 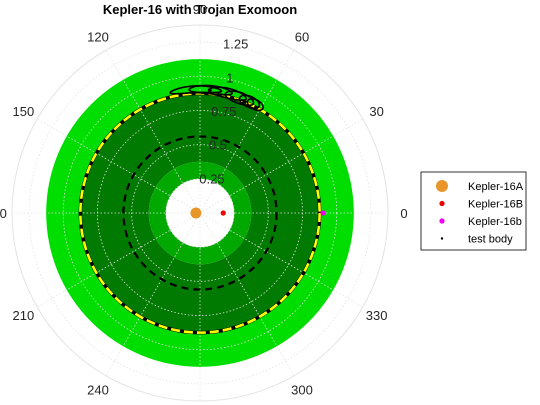 I want to click on legend-box, so click(x=473, y=211).